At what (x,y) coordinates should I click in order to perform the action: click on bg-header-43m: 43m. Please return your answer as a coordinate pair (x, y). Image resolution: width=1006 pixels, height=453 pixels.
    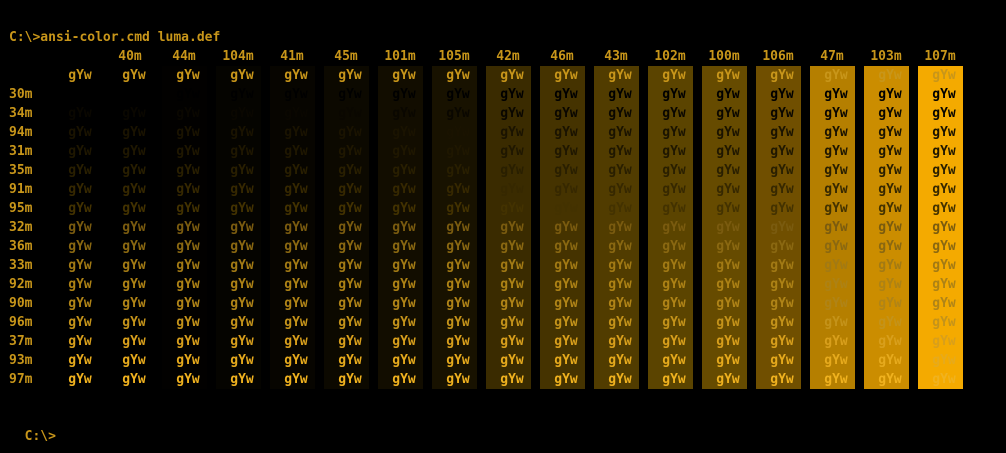
    Looking at the image, I should click on (616, 56).